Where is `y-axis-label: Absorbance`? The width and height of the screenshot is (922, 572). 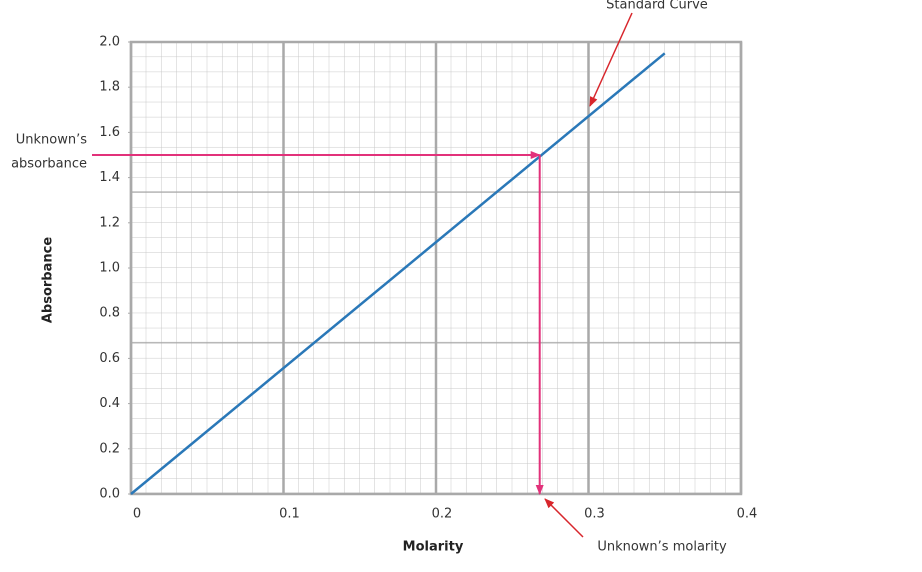 y-axis-label: Absorbance is located at coordinates (48, 280).